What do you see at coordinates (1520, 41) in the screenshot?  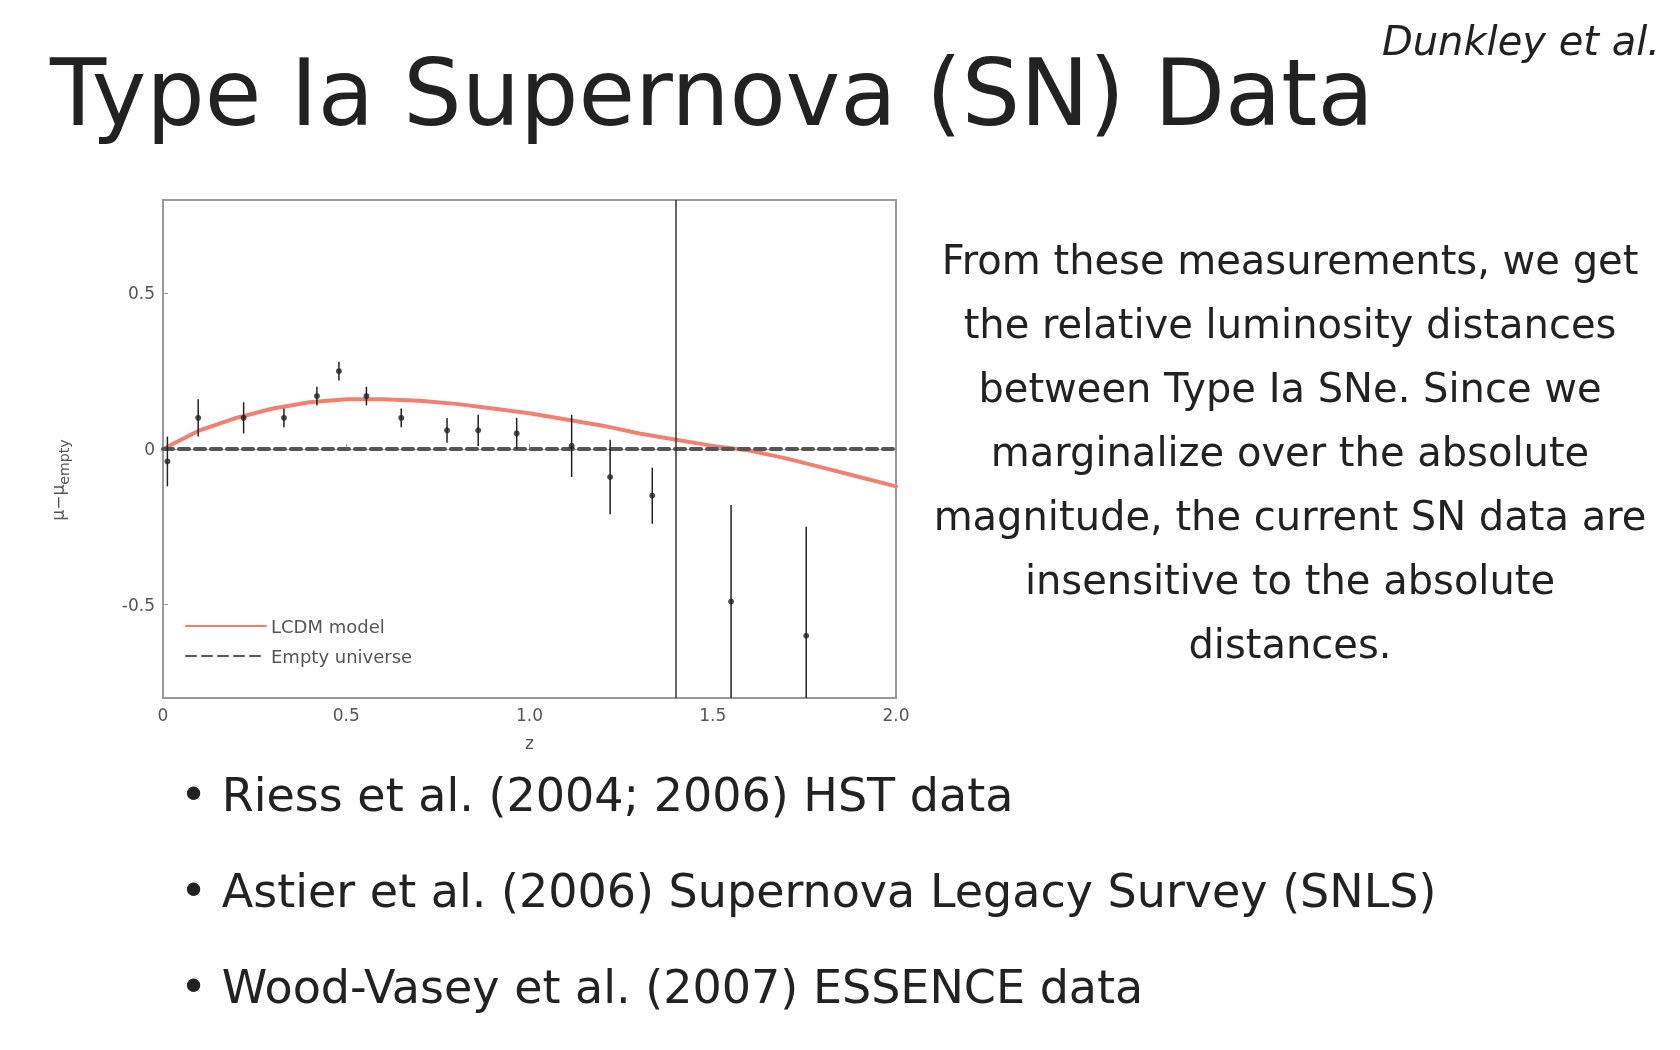 I see `text: Dunkley et al.` at bounding box center [1520, 41].